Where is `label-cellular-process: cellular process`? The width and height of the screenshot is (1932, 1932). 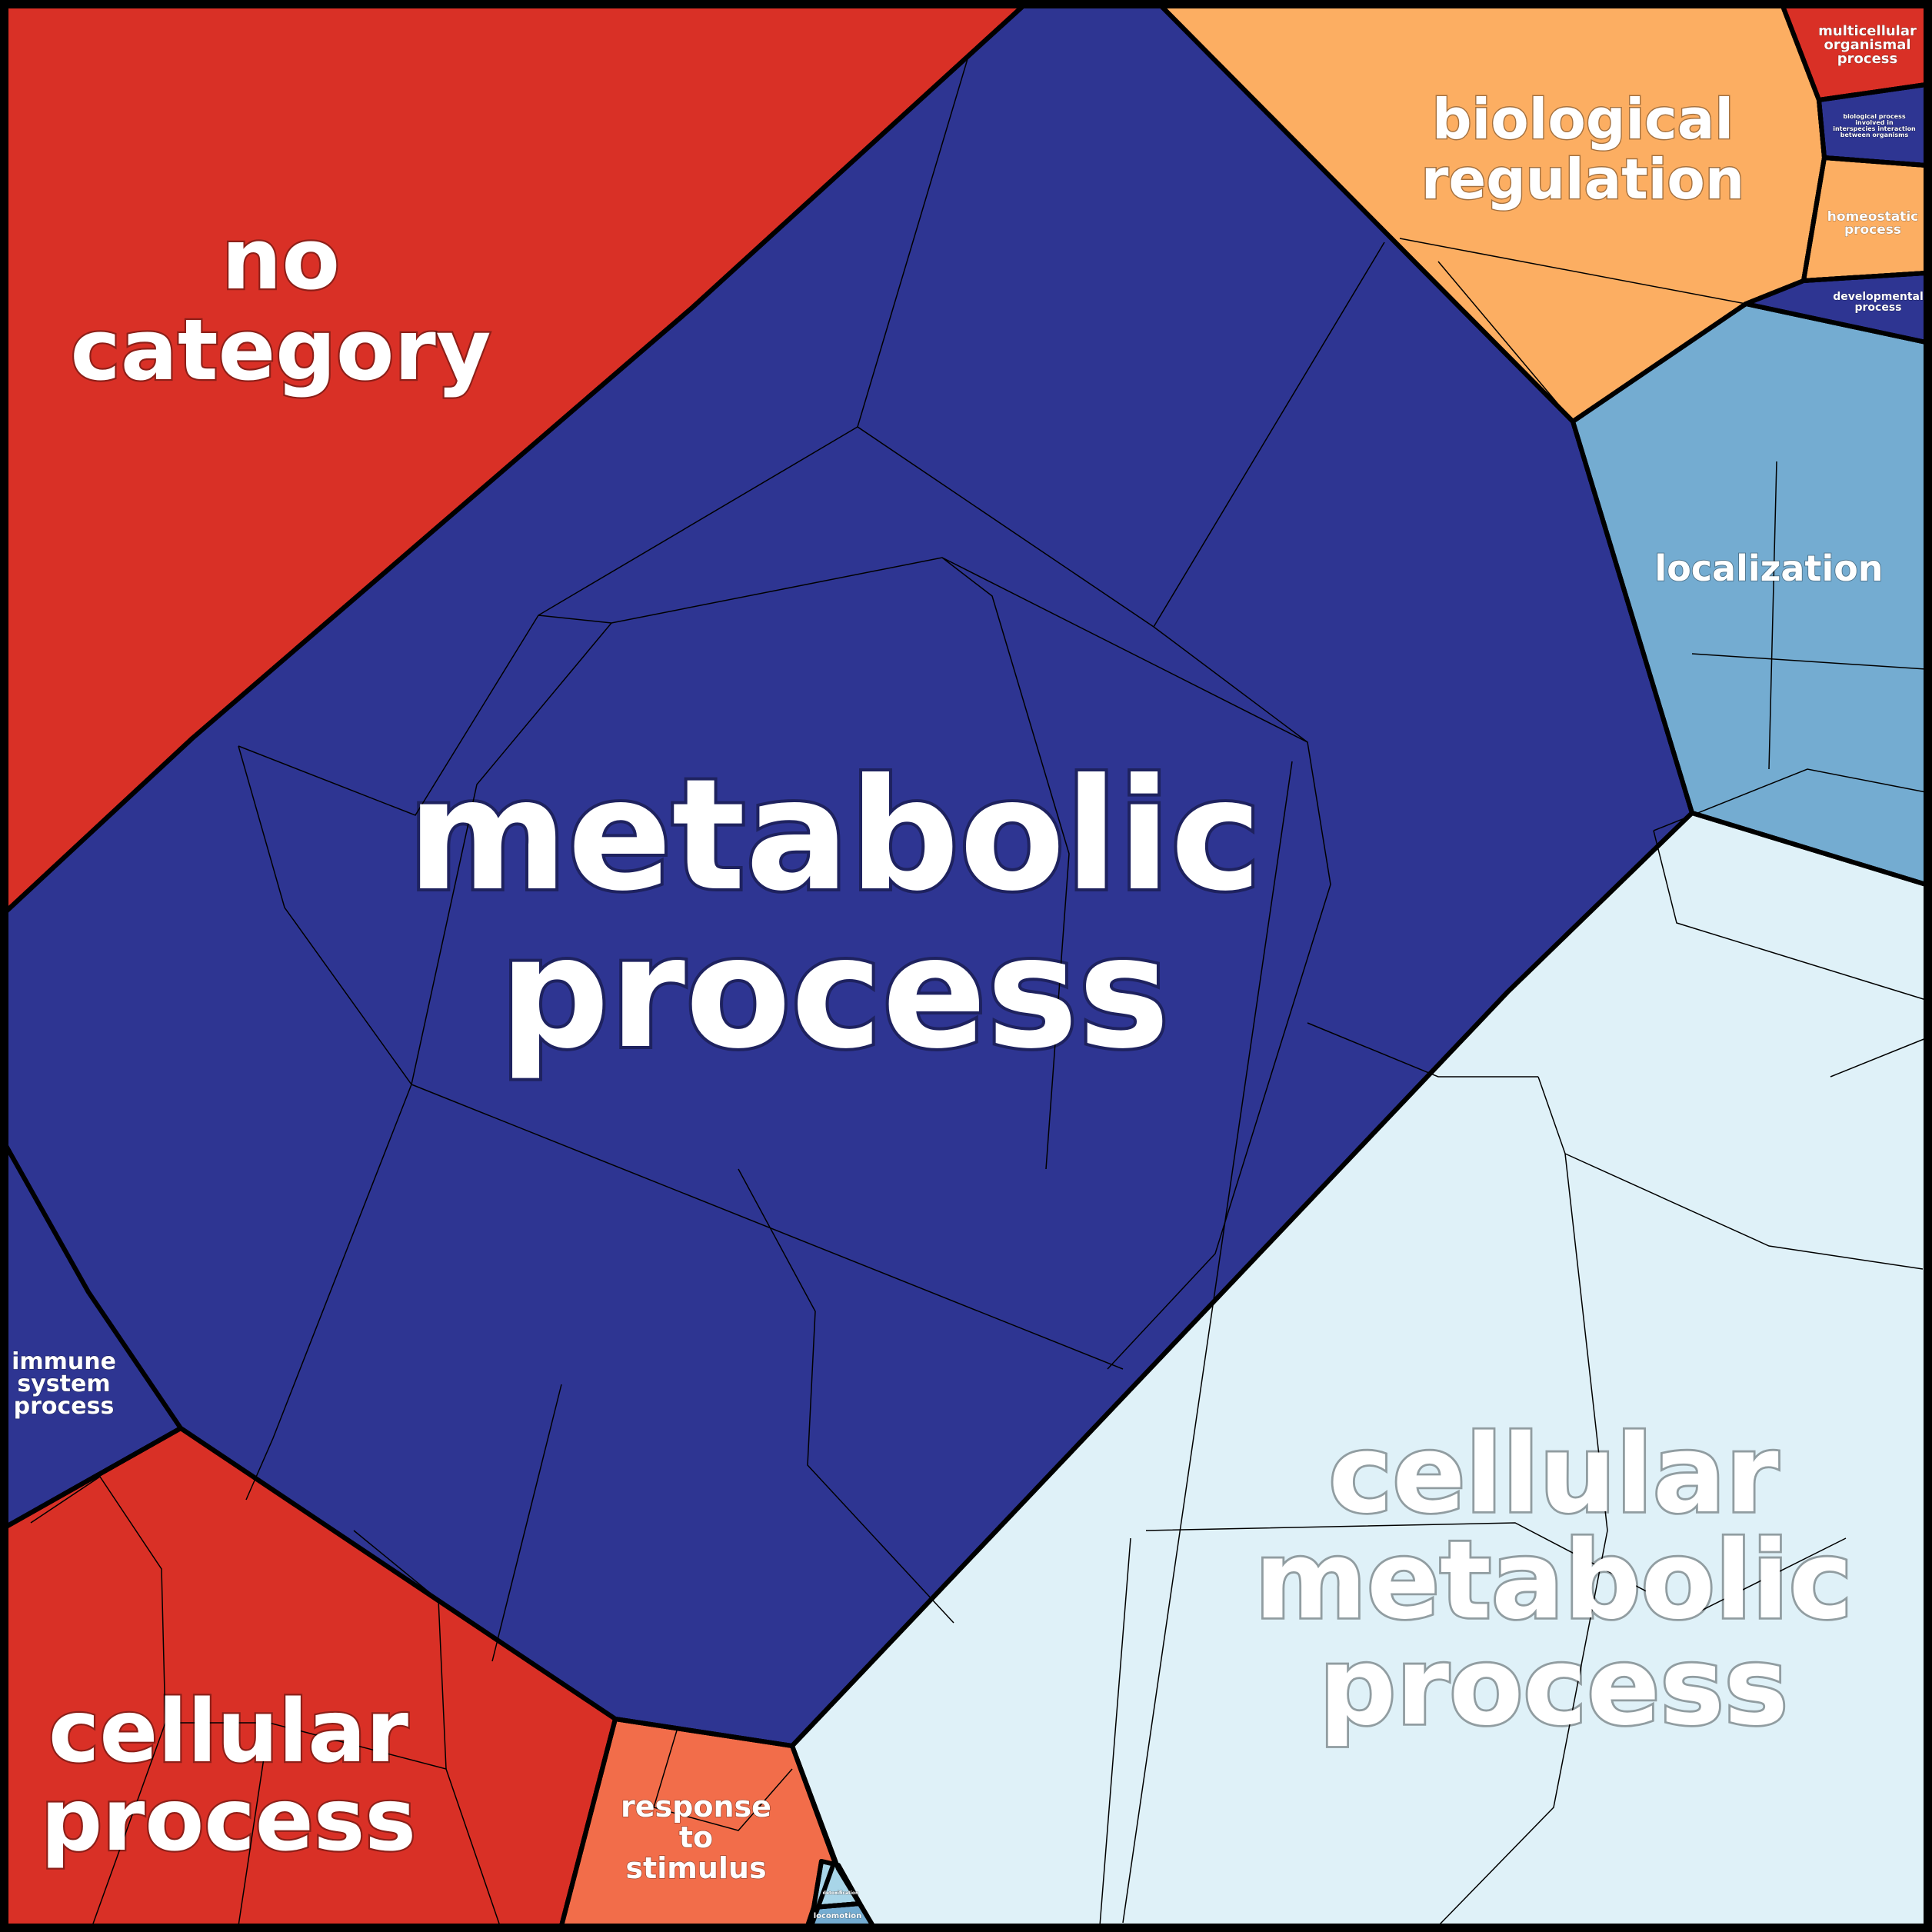 label-cellular-process: cellular process is located at coordinates (228, 1776).